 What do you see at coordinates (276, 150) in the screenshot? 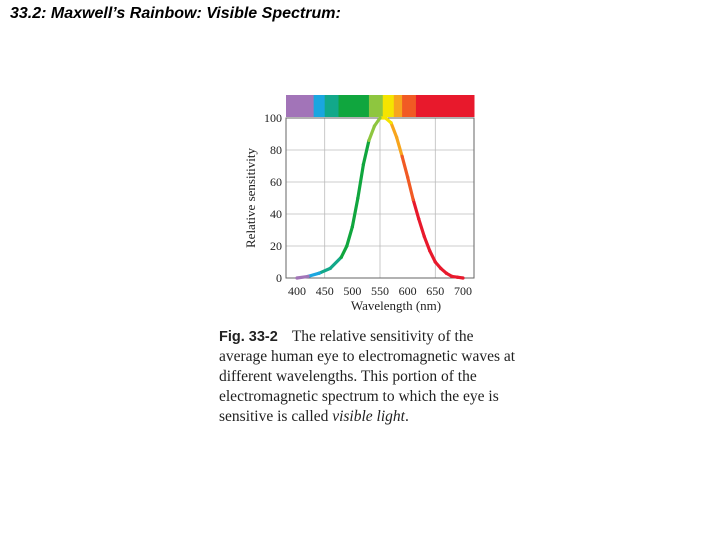
I see `y-tick-label: 80` at bounding box center [276, 150].